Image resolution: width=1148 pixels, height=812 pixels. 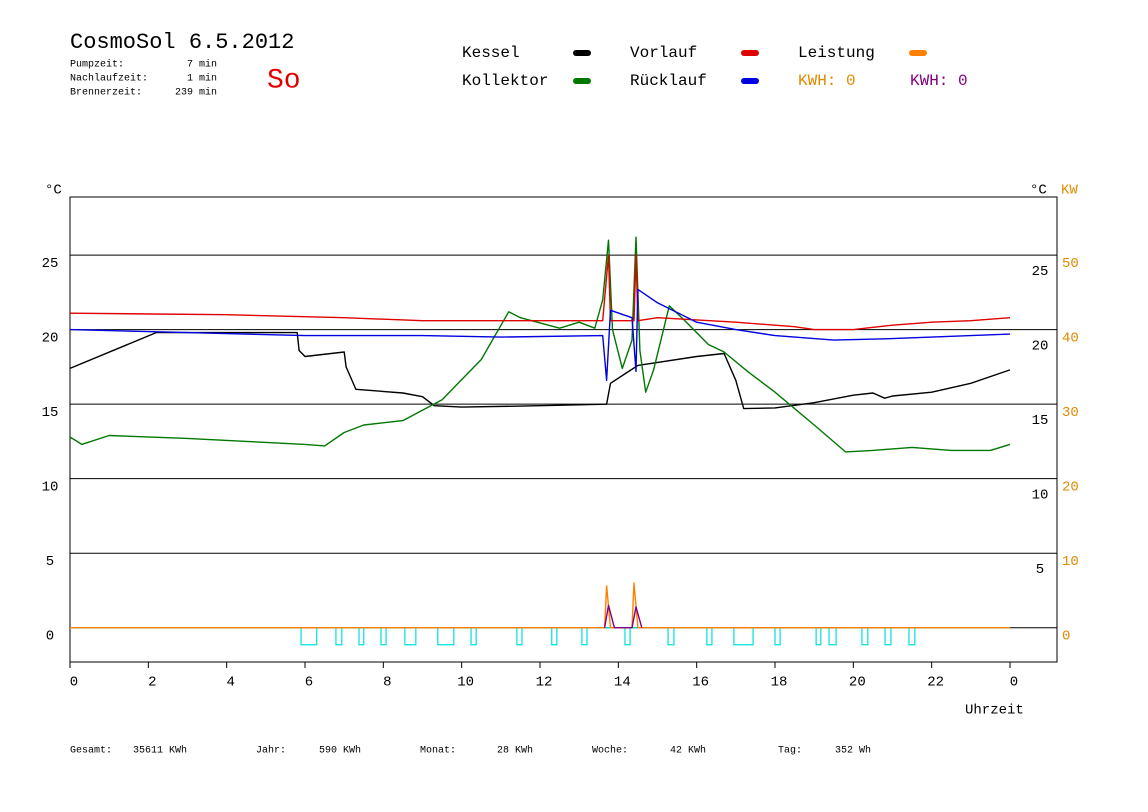 I want to click on info-label: Pumpzeit:, so click(x=97, y=65).